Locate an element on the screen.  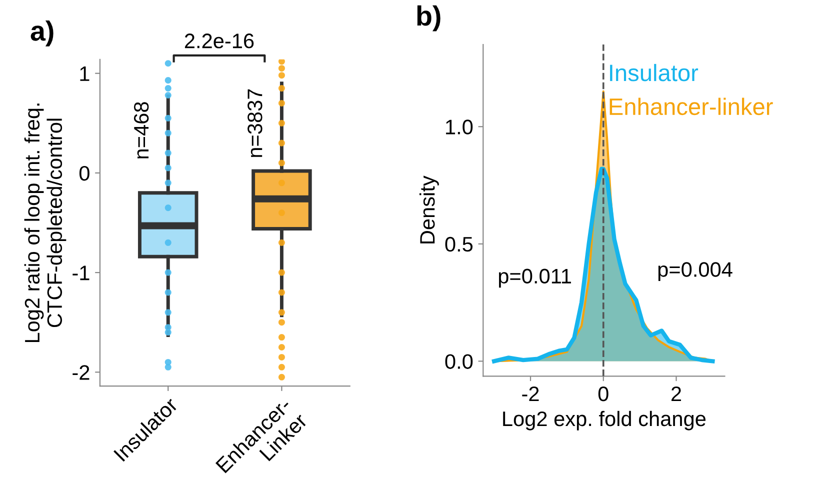
y-tick-label: 1.0 is located at coordinates (459, 127).